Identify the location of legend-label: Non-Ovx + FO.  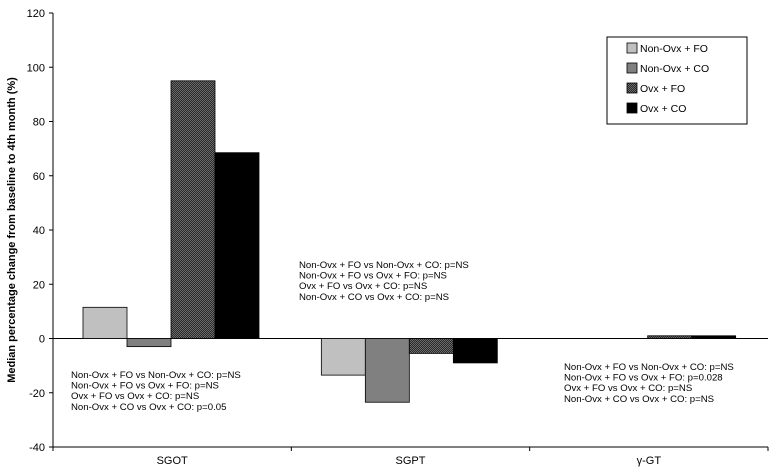
(674, 49).